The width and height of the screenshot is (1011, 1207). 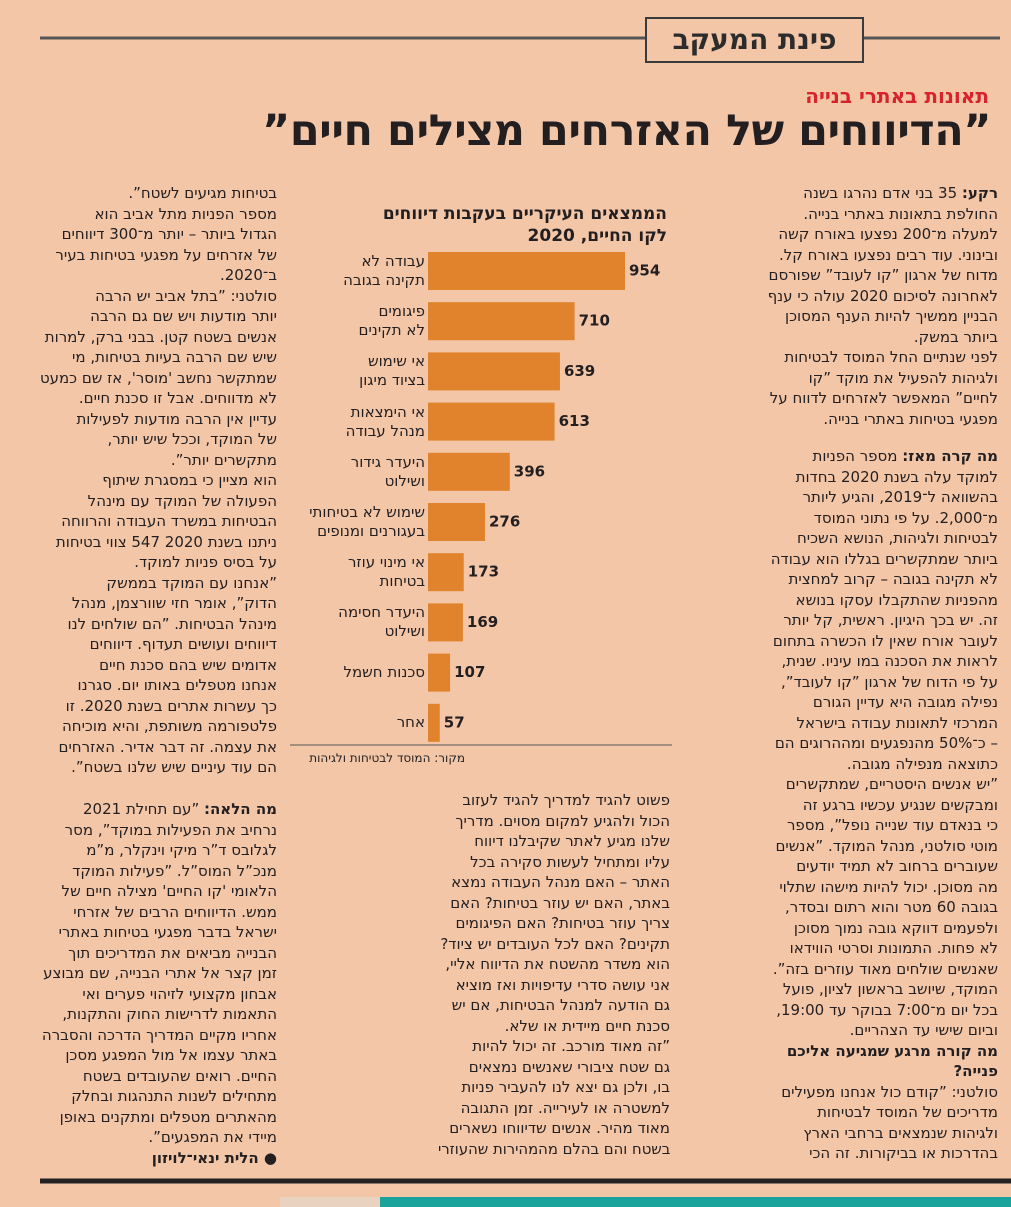 What do you see at coordinates (554, 1046) in the screenshot?
I see `text-line: ”זה מאוד מורכב. זה יכול להיות` at bounding box center [554, 1046].